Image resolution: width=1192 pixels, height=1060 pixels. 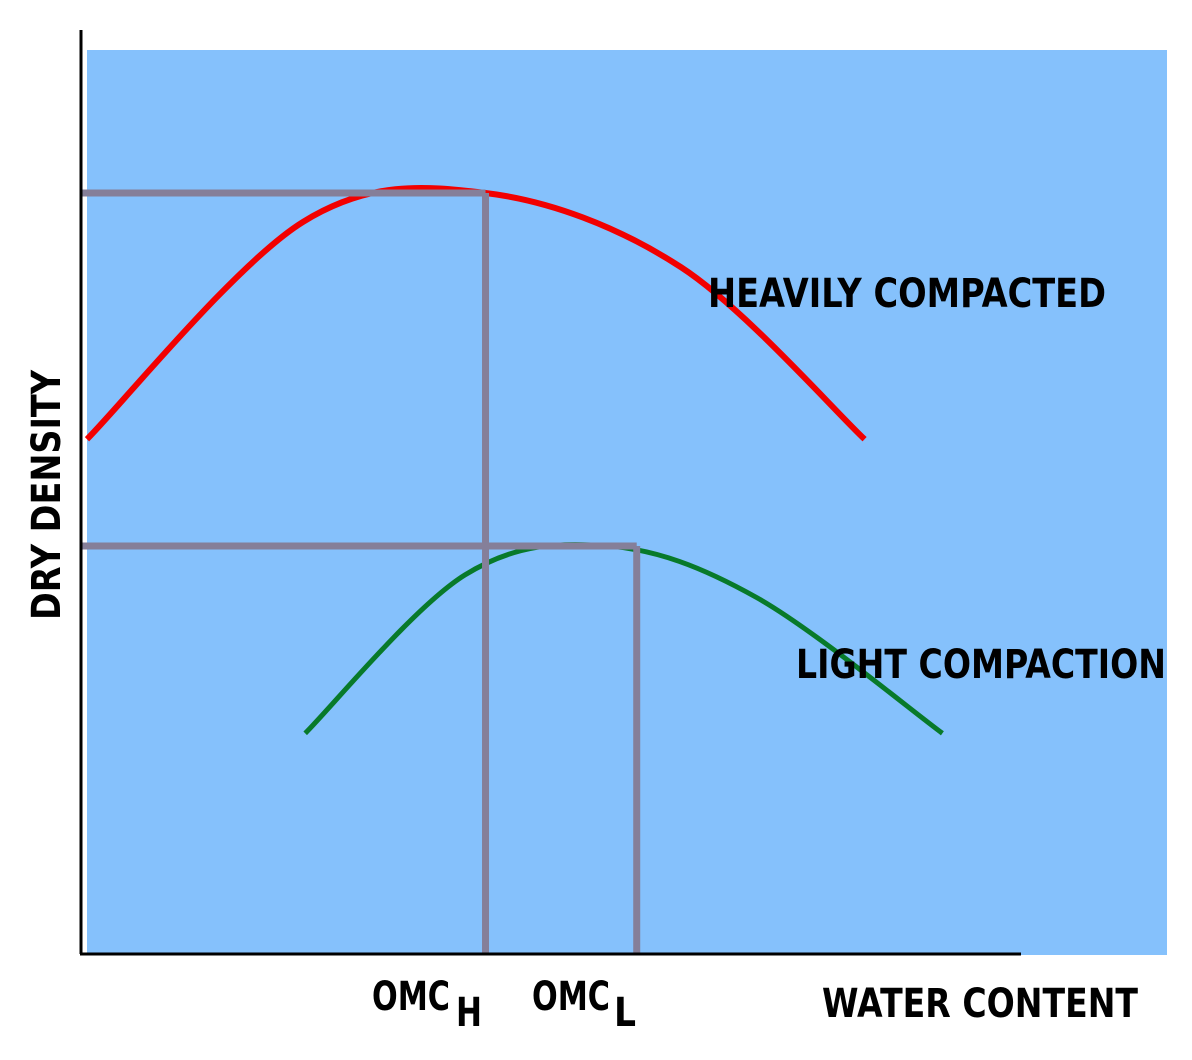 I want to click on light-series-label: LIGHT COMPACTION, so click(x=981, y=665).